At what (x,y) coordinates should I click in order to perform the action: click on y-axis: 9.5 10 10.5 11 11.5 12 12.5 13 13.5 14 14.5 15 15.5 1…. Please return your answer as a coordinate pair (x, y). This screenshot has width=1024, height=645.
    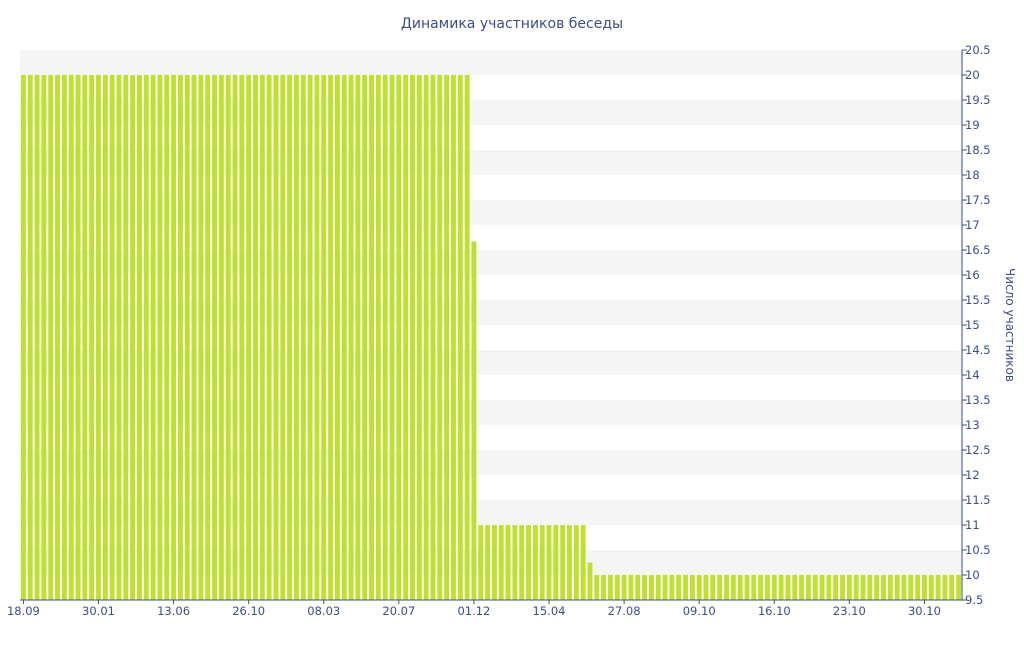
    Looking at the image, I should click on (976, 325).